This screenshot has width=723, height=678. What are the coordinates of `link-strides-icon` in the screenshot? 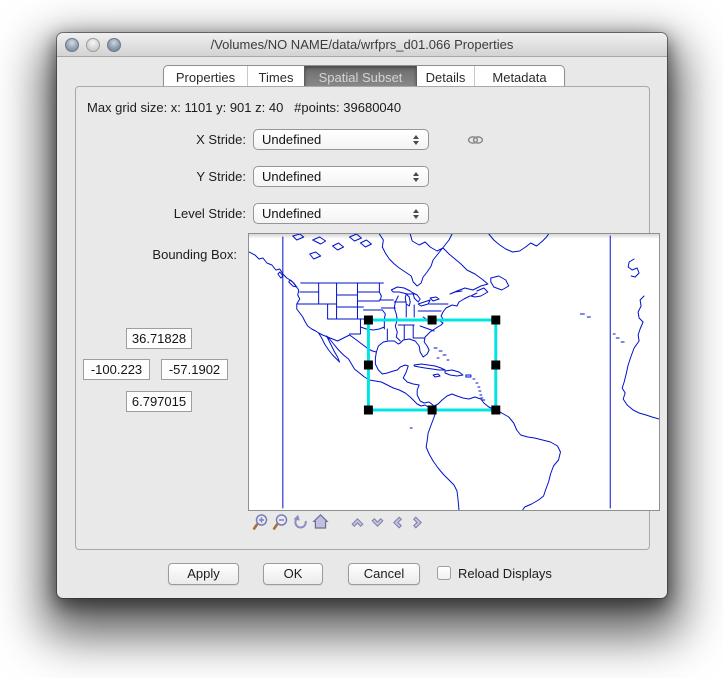 It's located at (475, 140).